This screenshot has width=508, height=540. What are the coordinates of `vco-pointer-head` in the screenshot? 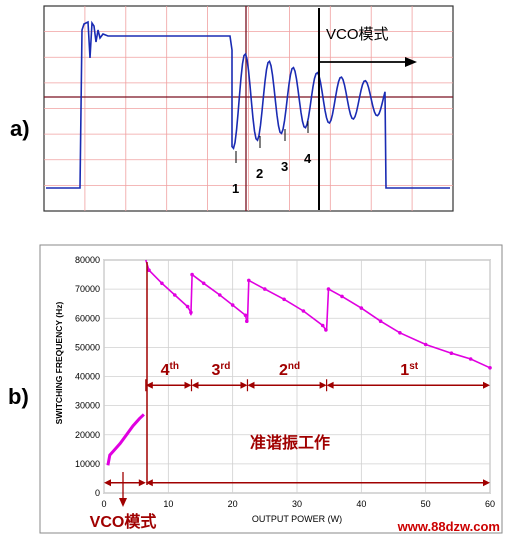 It's located at (123, 502).